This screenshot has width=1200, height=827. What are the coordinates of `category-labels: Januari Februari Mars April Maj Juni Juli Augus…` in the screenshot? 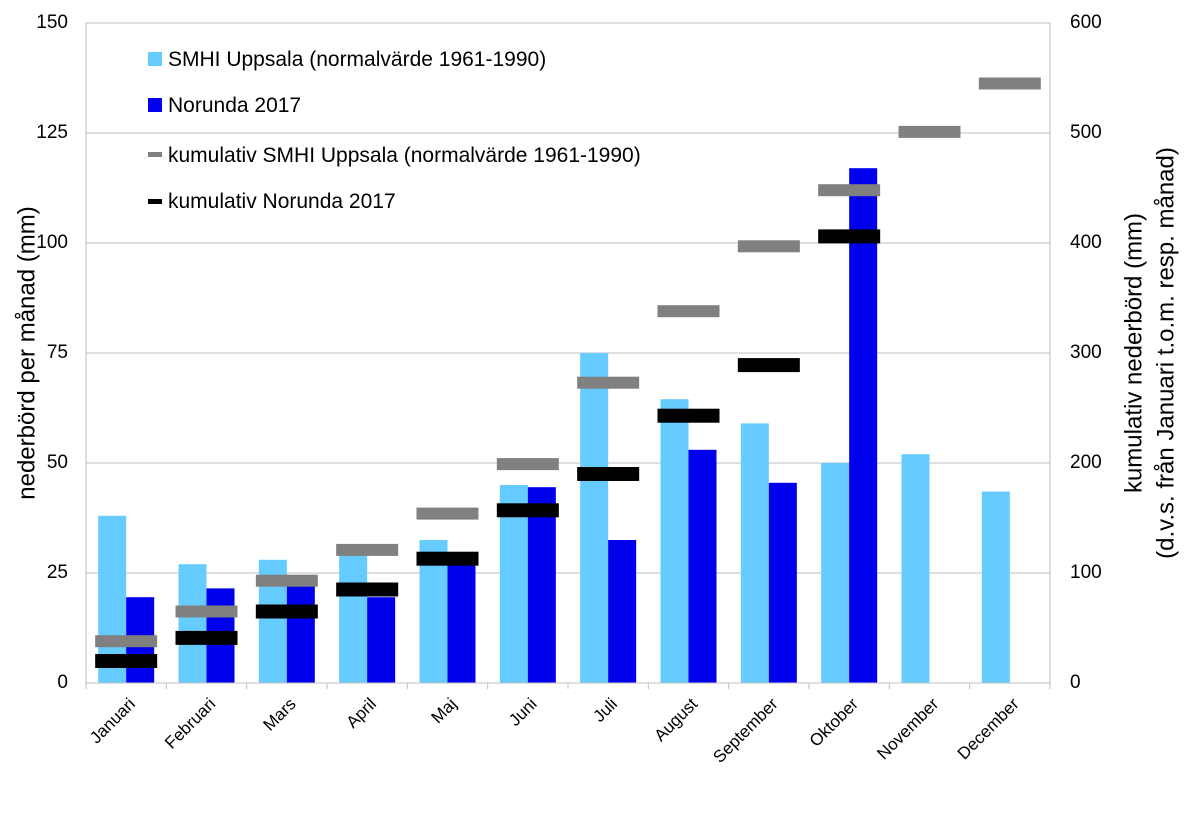 It's located at (554, 730).